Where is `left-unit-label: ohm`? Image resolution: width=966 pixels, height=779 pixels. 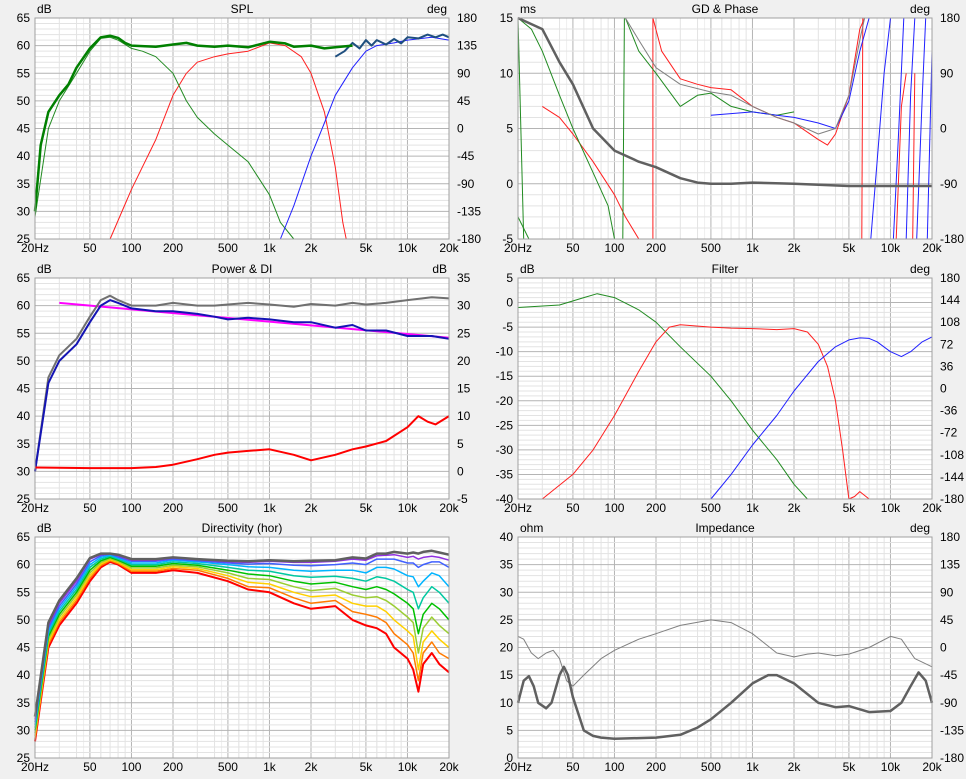
left-unit-label: ohm is located at coordinates (531, 528).